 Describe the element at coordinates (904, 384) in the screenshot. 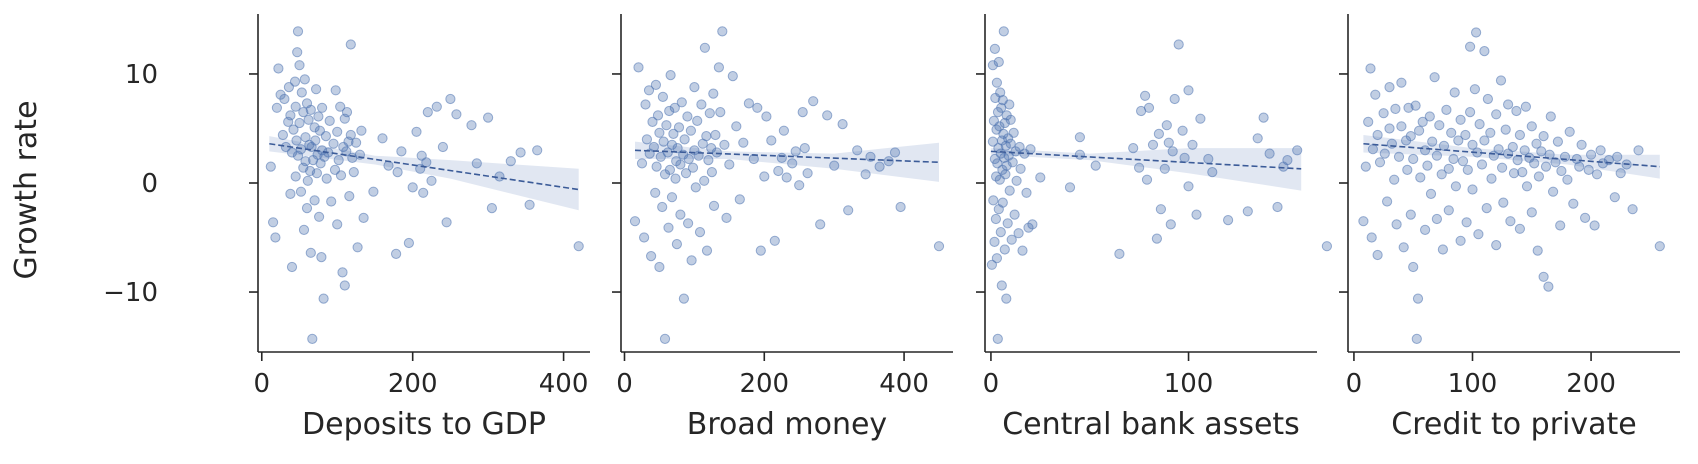

I see `x-tick-label: 400` at that location.